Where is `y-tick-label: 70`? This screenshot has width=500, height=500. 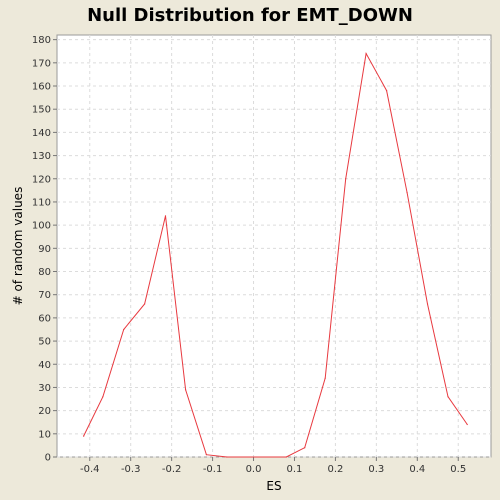
y-tick-label: 70 is located at coordinates (44, 295).